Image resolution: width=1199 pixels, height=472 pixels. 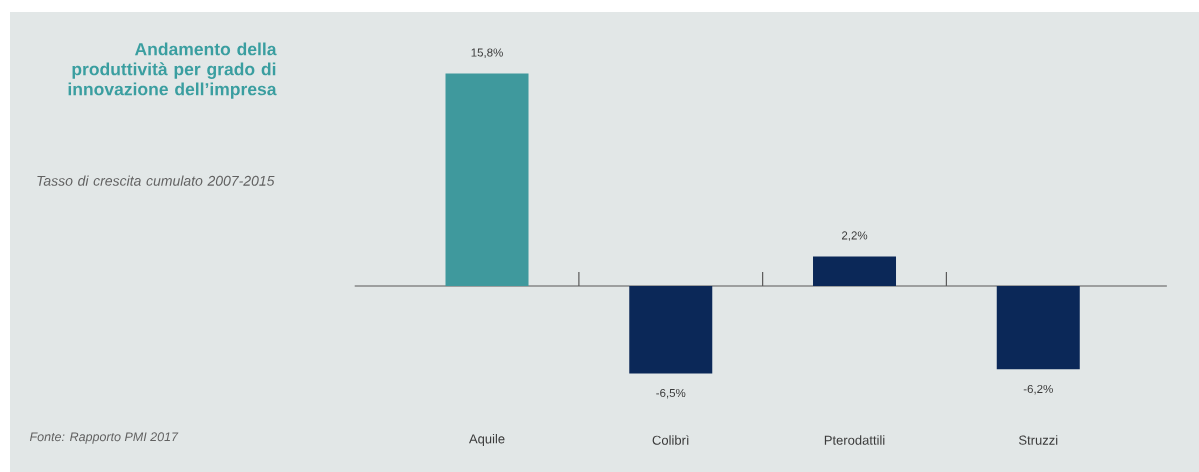 What do you see at coordinates (486, 440) in the screenshot?
I see `x-tick-label: Aquile` at bounding box center [486, 440].